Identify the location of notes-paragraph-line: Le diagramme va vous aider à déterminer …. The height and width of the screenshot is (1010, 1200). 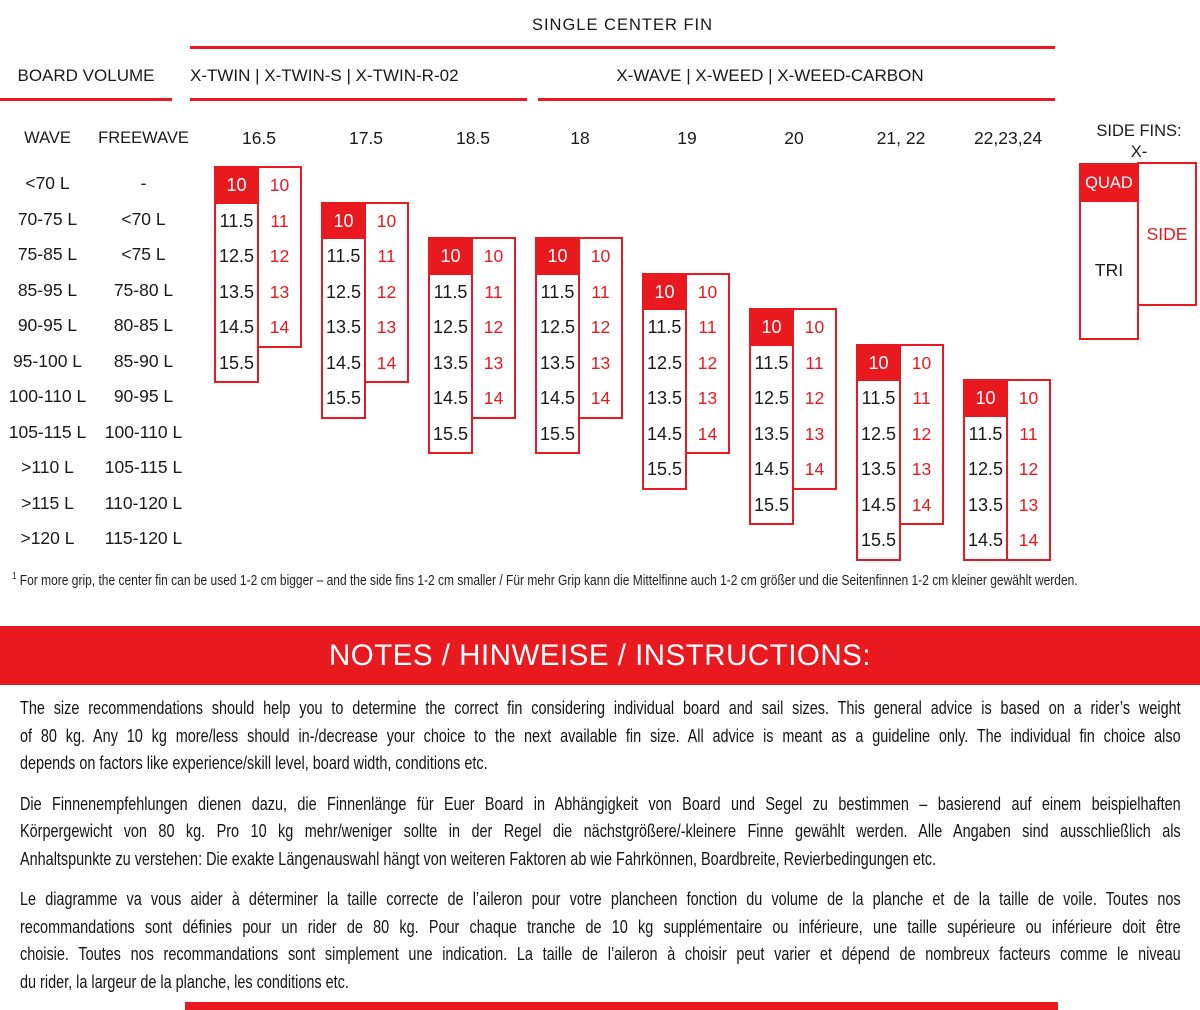
(600, 898).